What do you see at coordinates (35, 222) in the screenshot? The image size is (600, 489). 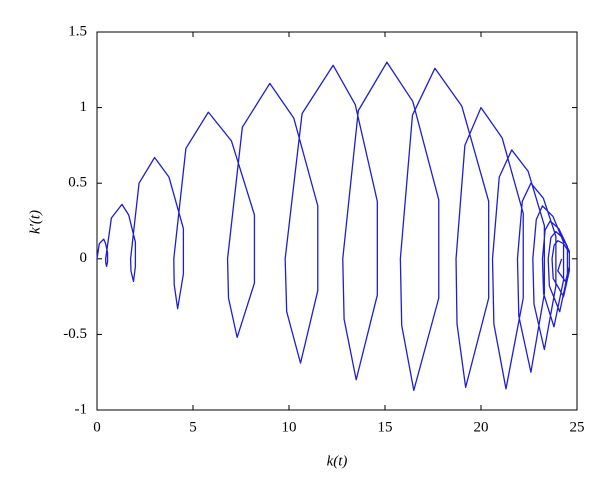 I see `y-axis-label: k′(t)` at bounding box center [35, 222].